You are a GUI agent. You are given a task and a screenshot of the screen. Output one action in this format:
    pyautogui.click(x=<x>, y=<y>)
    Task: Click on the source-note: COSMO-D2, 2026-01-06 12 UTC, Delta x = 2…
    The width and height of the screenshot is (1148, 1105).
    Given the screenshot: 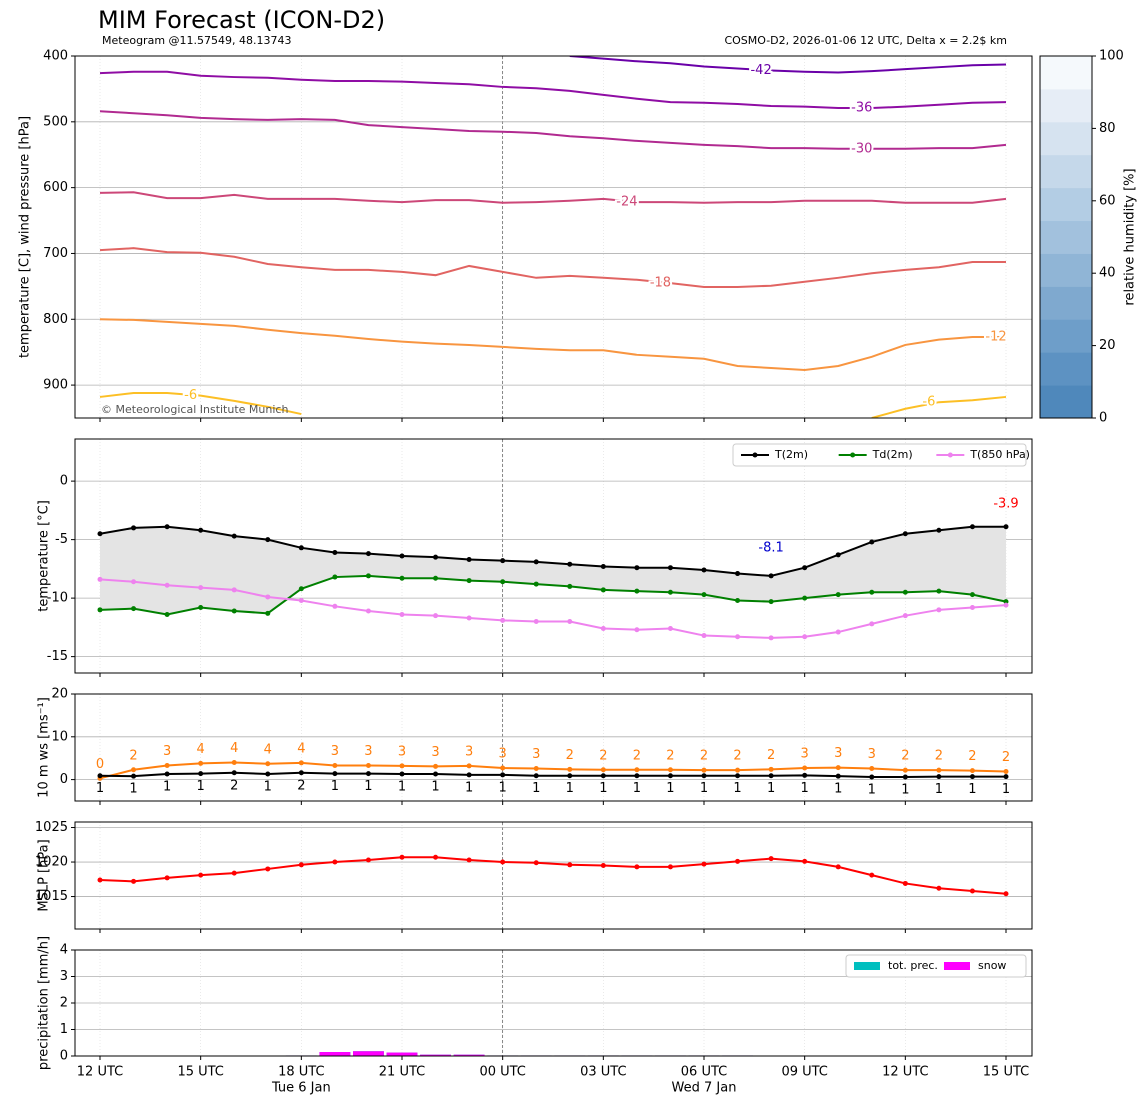 What is the action you would take?
    pyautogui.click(x=865, y=40)
    